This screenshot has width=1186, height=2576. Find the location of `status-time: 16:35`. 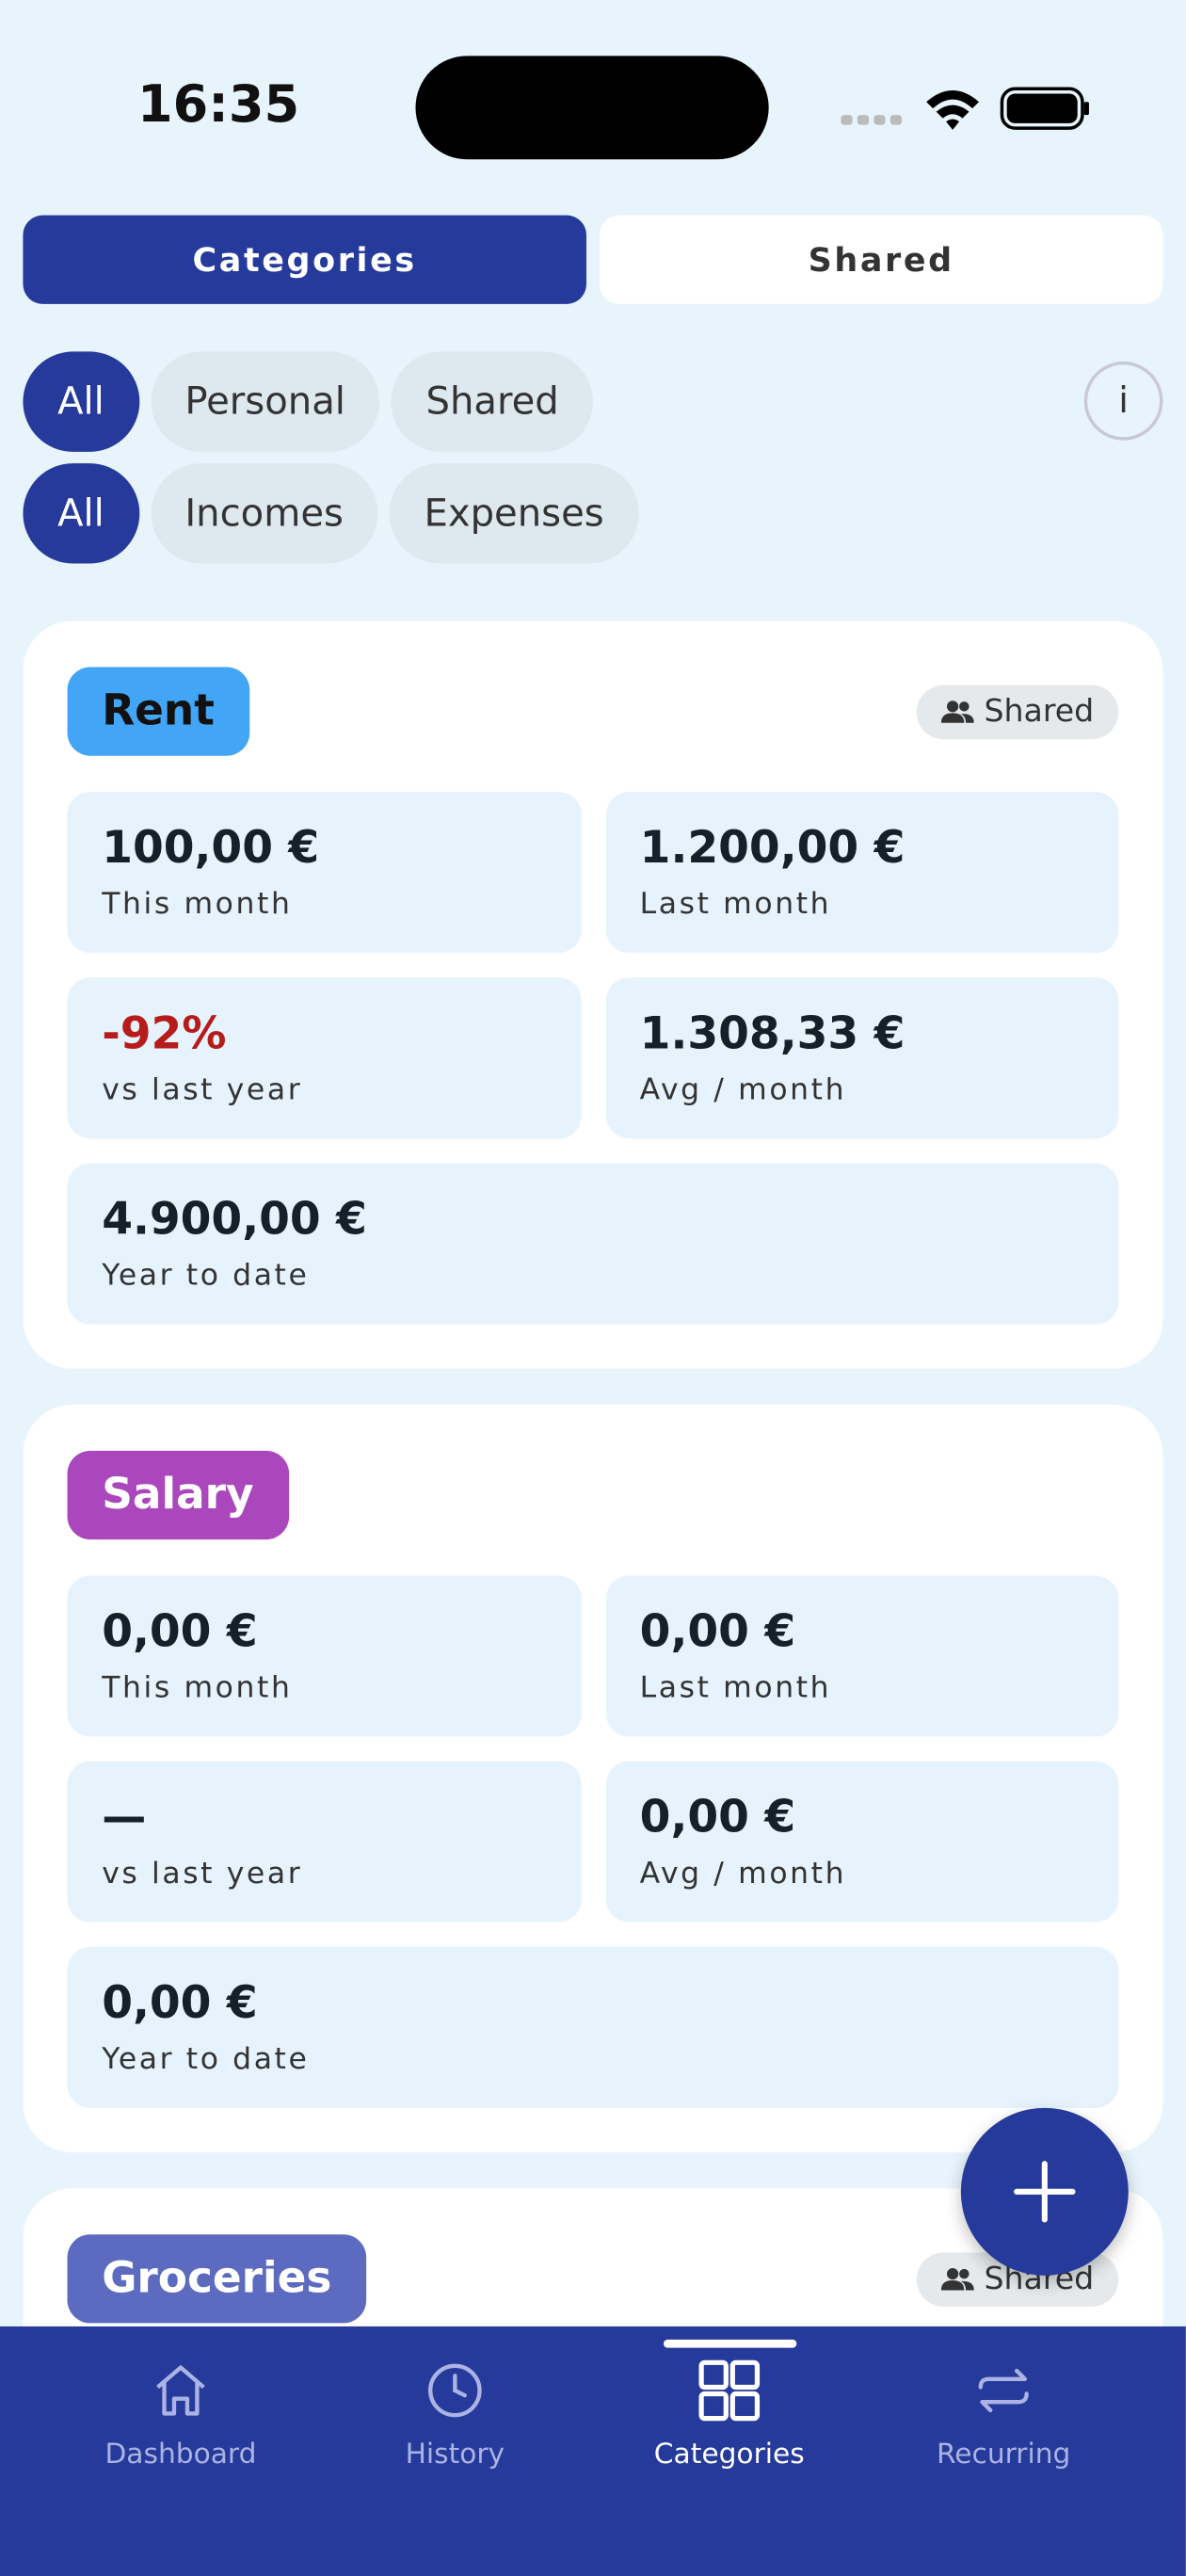

status-time: 16:35 is located at coordinates (218, 105).